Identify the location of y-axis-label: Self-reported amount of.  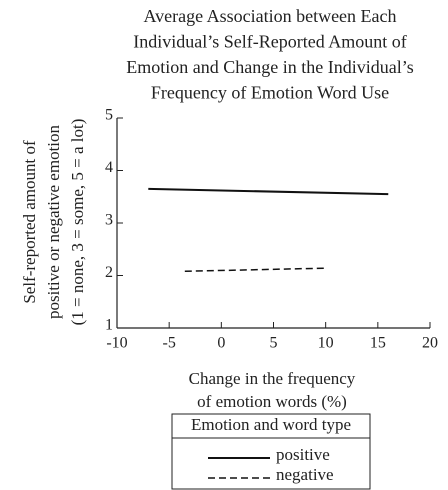
(29, 222).